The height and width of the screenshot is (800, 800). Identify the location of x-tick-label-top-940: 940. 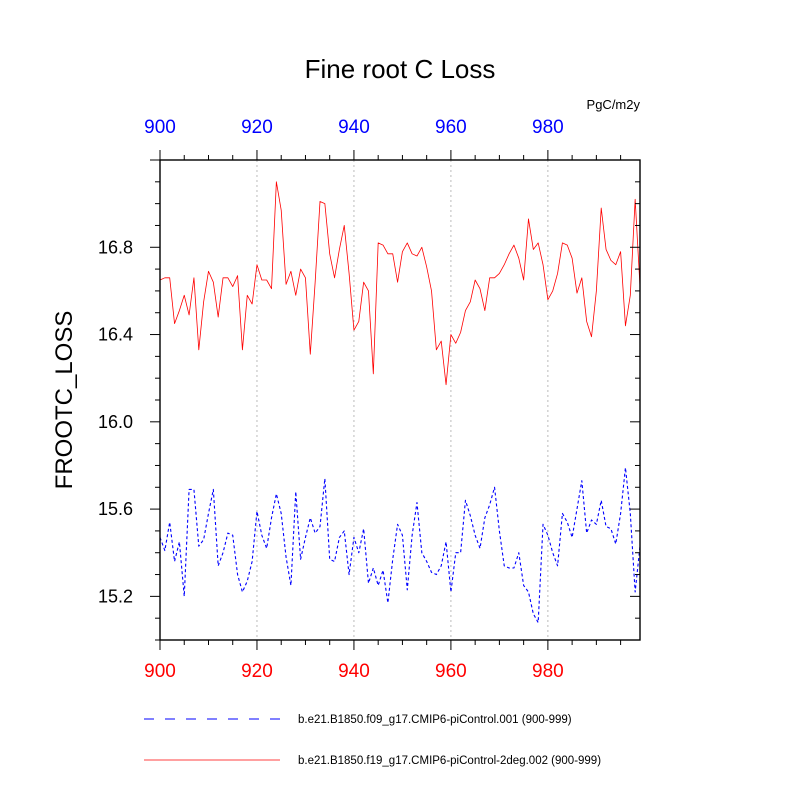
(354, 127).